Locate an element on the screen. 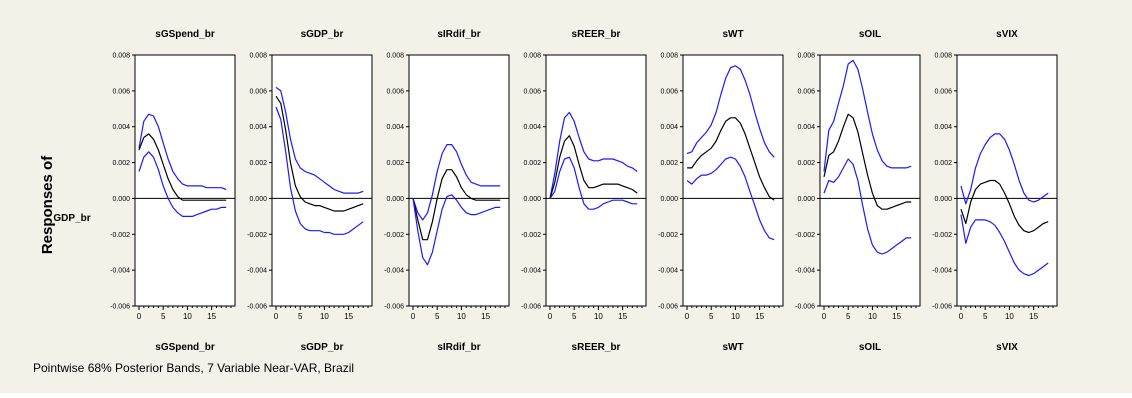 The image size is (1132, 398). panel-title: sVIX is located at coordinates (1007, 34).